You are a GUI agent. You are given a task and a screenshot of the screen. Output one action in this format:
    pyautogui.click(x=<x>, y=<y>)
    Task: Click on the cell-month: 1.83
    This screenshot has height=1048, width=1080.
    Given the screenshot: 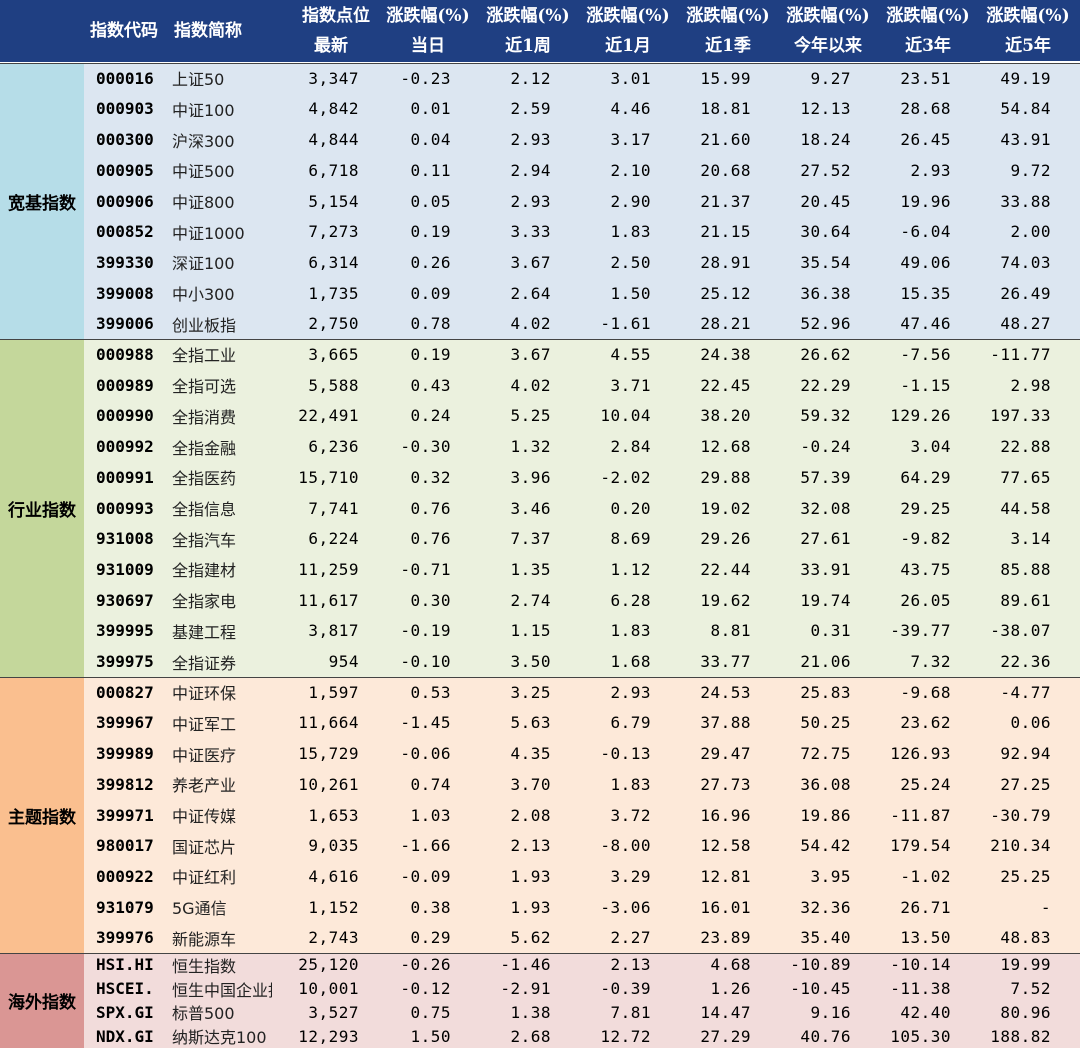 What is the action you would take?
    pyautogui.click(x=630, y=232)
    